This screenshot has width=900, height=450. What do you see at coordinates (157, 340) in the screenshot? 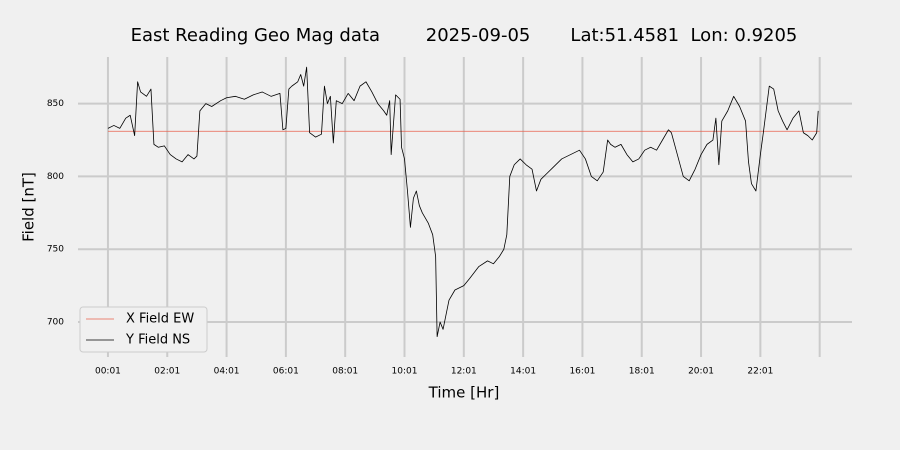
I see `legend-label: Y Field NS` at bounding box center [157, 340].